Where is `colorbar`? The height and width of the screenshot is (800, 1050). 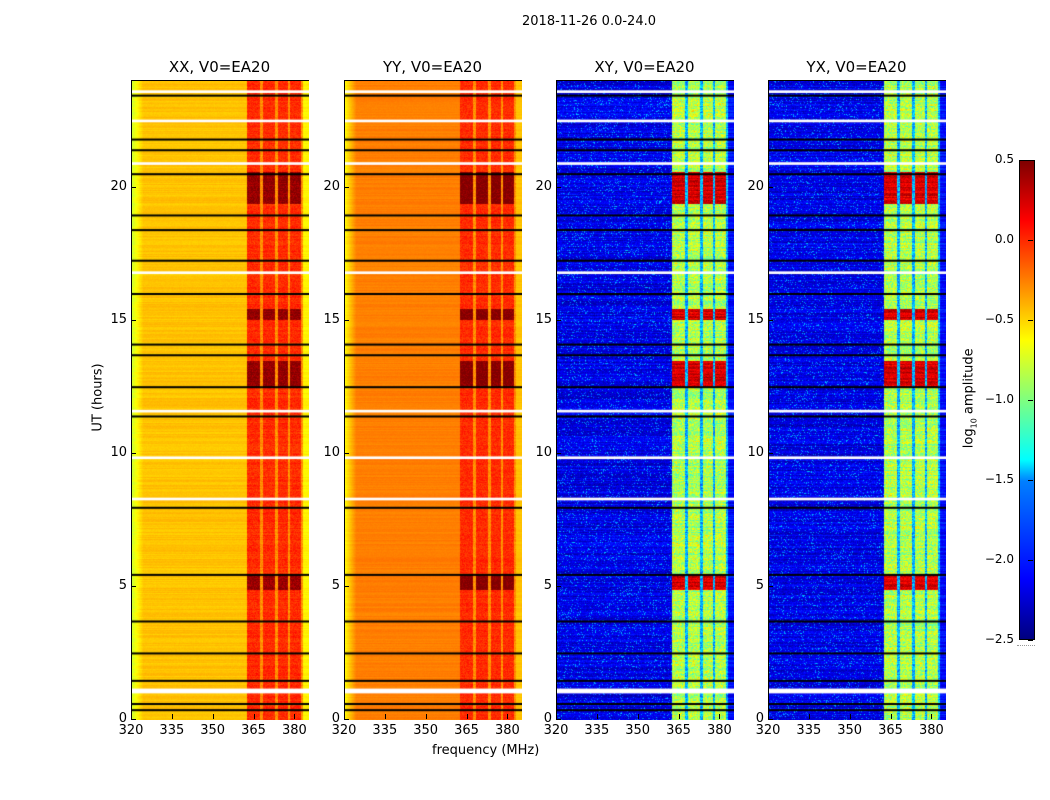
colorbar is located at coordinates (1027, 400).